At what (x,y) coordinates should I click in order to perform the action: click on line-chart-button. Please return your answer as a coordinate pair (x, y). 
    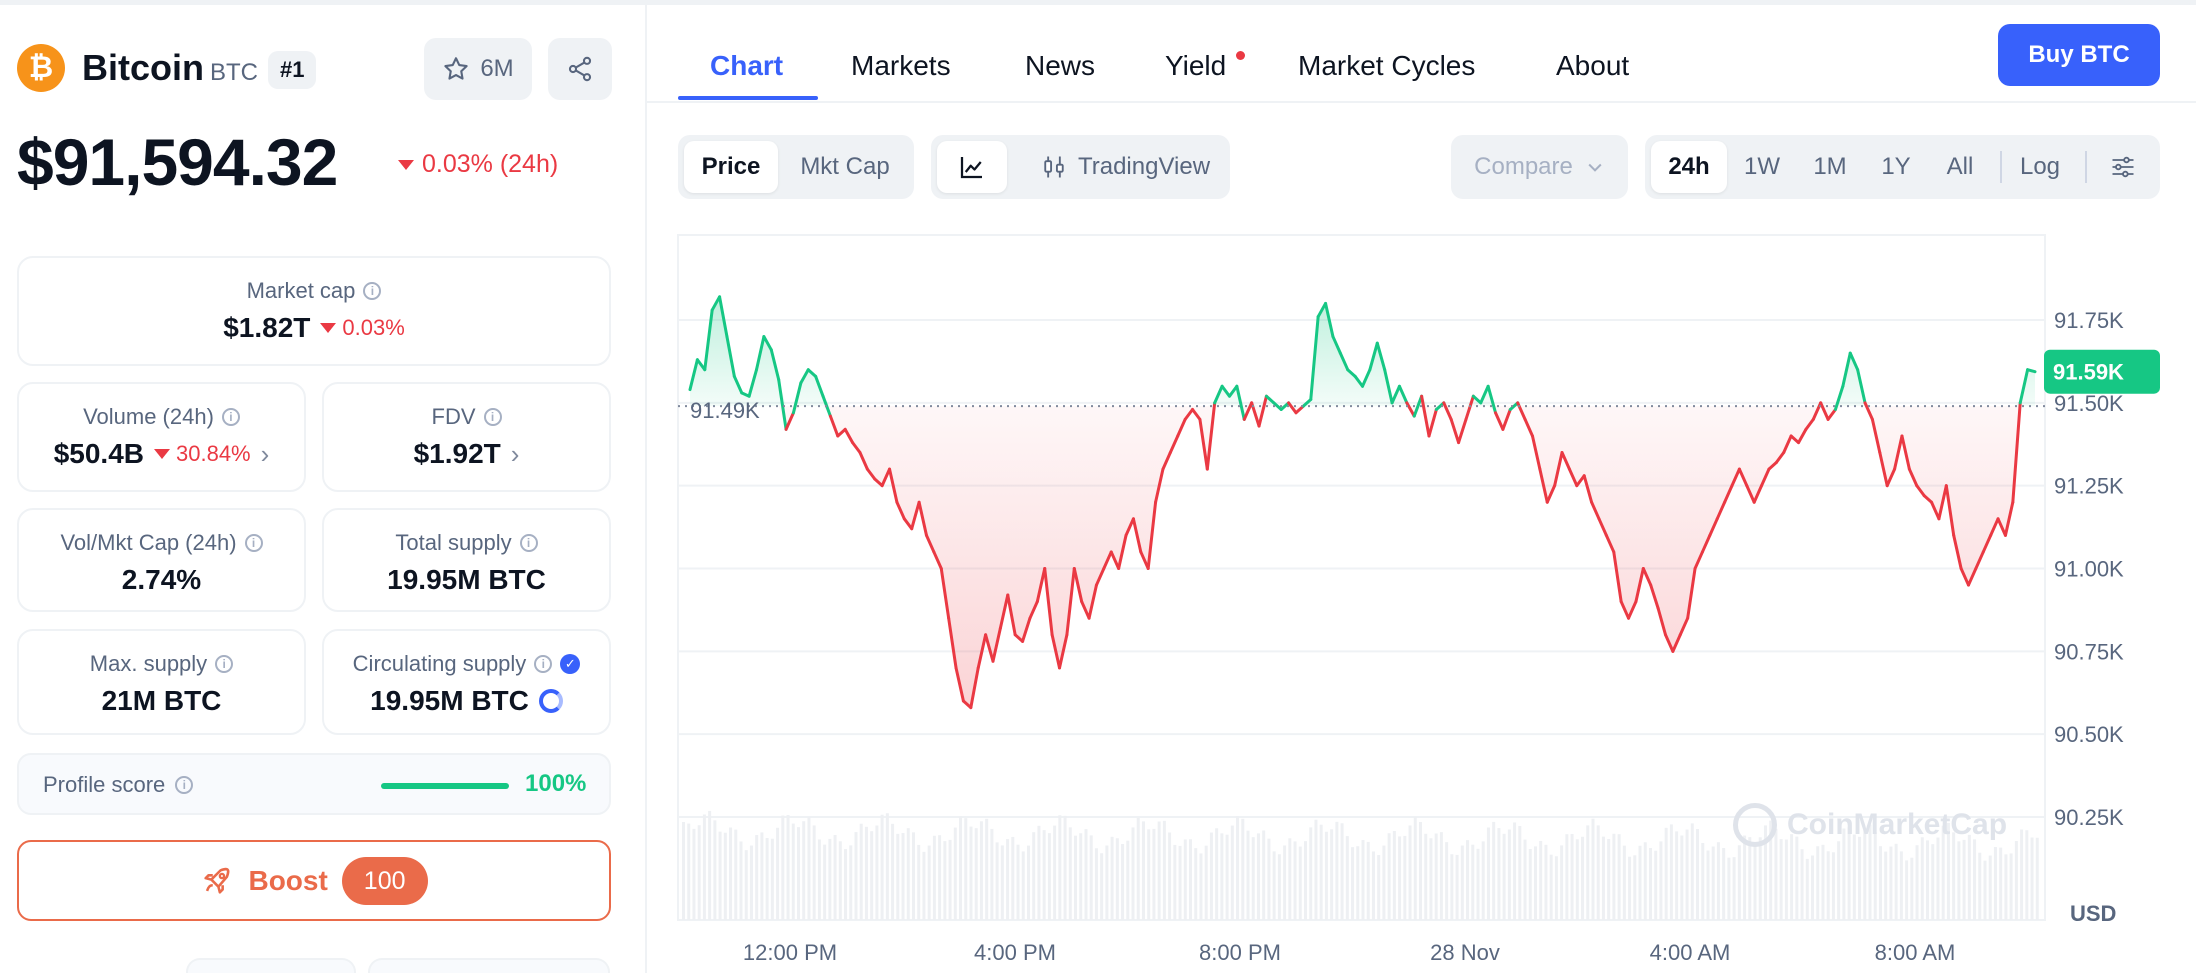
    Looking at the image, I should click on (972, 167).